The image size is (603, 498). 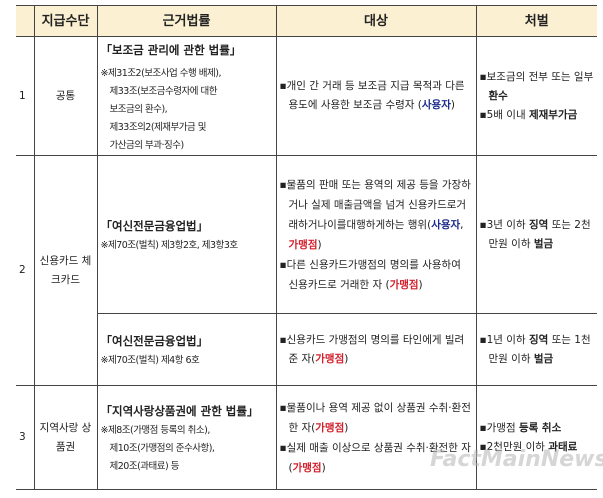 What do you see at coordinates (65, 437) in the screenshot?
I see `row-method: 지역사랑 상품권` at bounding box center [65, 437].